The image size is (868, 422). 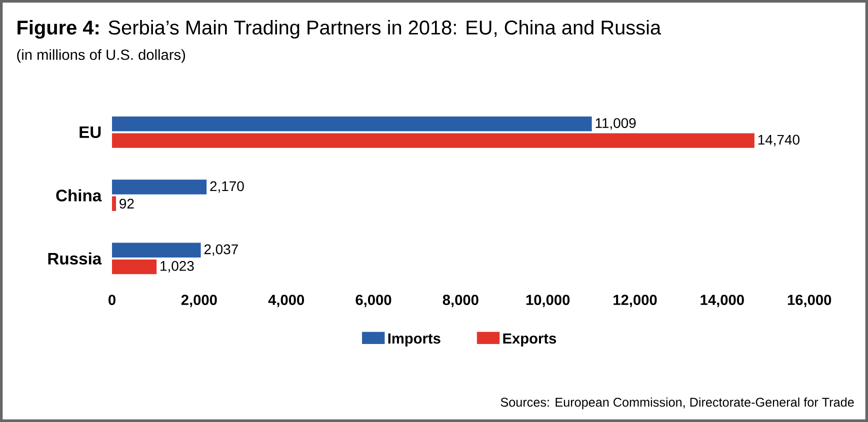 I want to click on x-tick-label: 2,000, so click(x=199, y=301).